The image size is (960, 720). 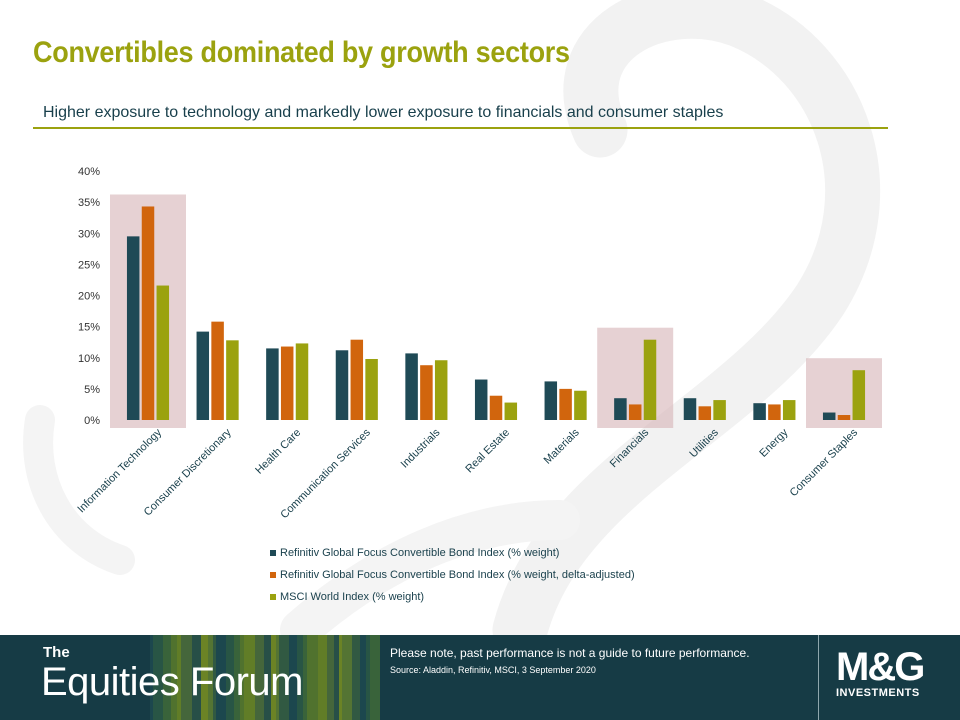 What do you see at coordinates (89, 234) in the screenshot?
I see `y-tick-label: 30%` at bounding box center [89, 234].